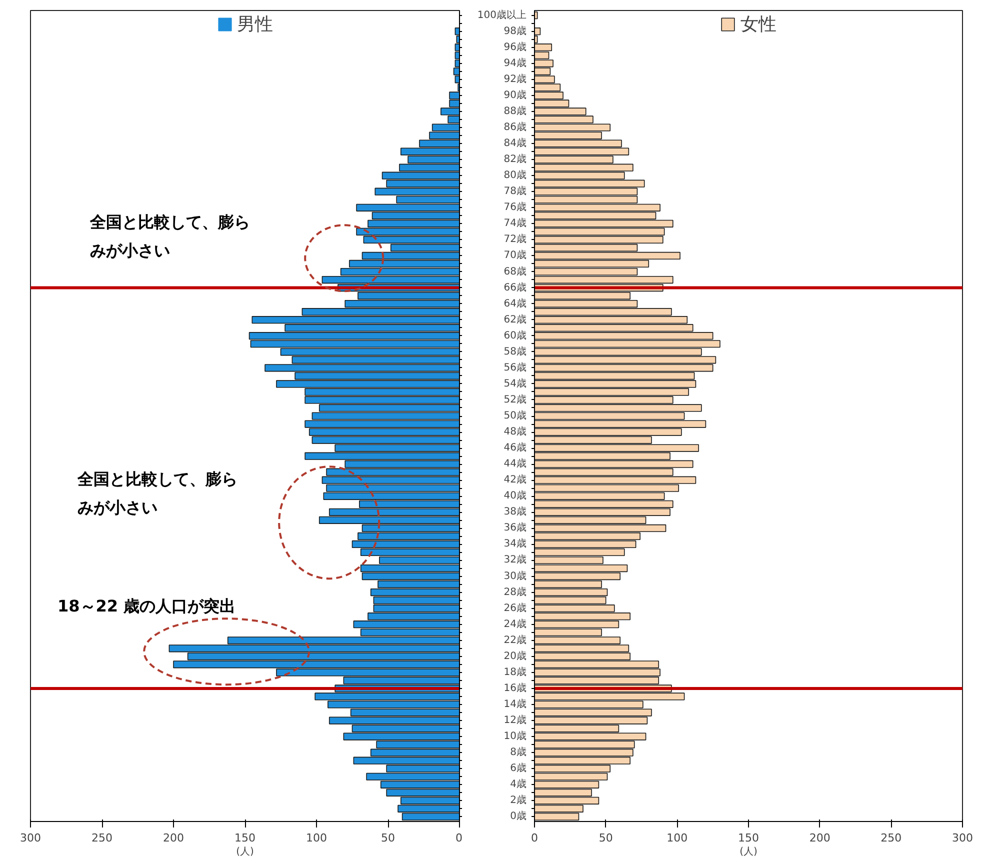 The width and height of the screenshot is (984, 868). What do you see at coordinates (147, 606) in the screenshot?
I see `annotation: 18～22 歳の人口が突出` at bounding box center [147, 606].